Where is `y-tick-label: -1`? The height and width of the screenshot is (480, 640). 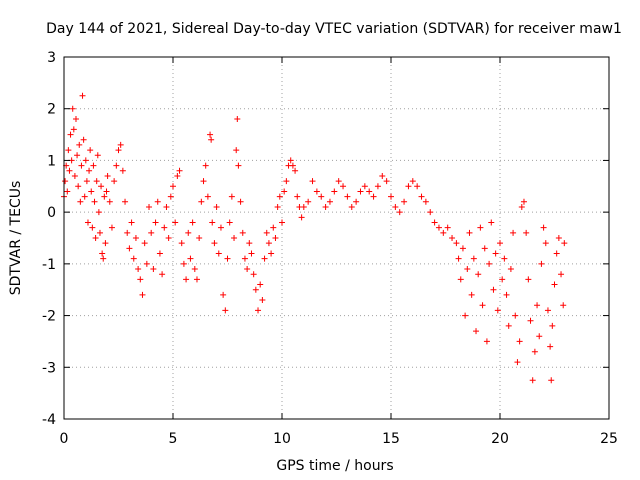 y-tick-label: -1 is located at coordinates (49, 265).